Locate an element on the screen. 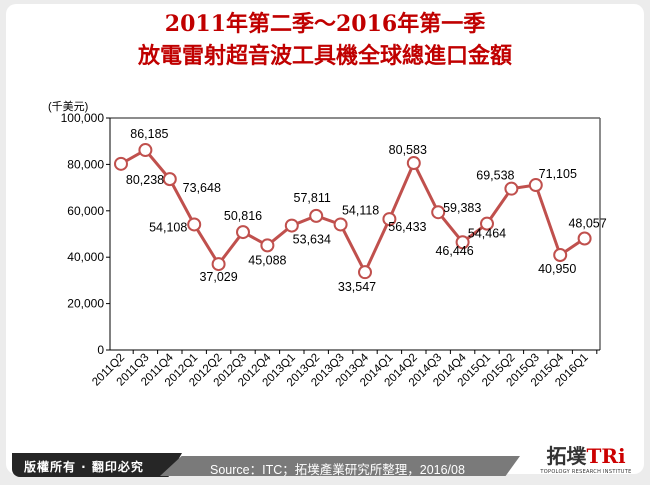 Image resolution: width=650 pixels, height=485 pixels. y-tick-label: 80,000 is located at coordinates (85, 164).